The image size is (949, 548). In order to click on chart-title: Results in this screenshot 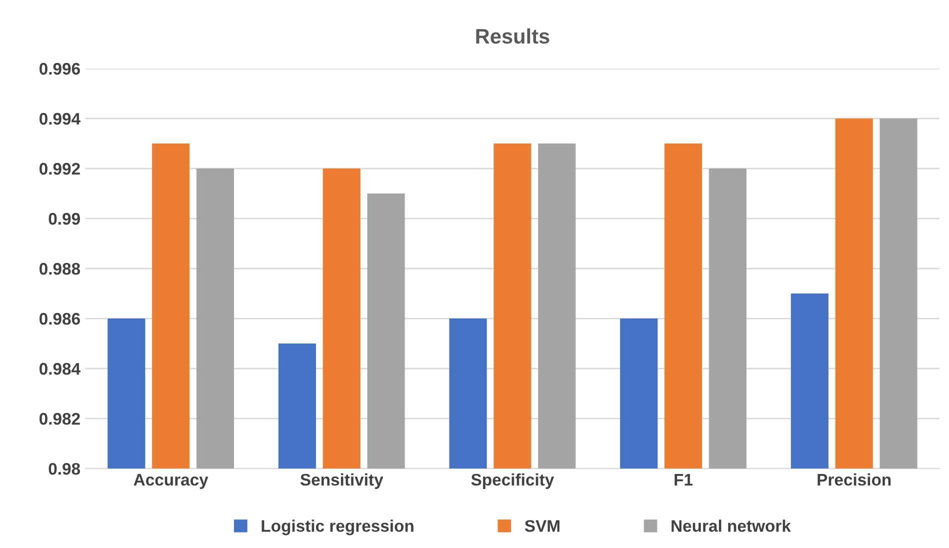, I will do `click(513, 36)`.